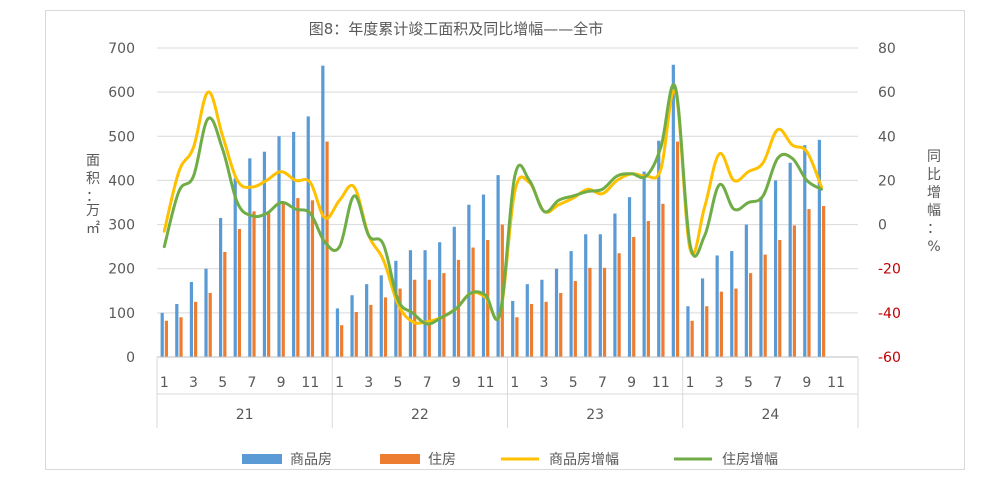 Image resolution: width=1002 pixels, height=487 pixels. Describe the element at coordinates (93, 229) in the screenshot. I see `y-axis-title-char: ㎡` at that location.